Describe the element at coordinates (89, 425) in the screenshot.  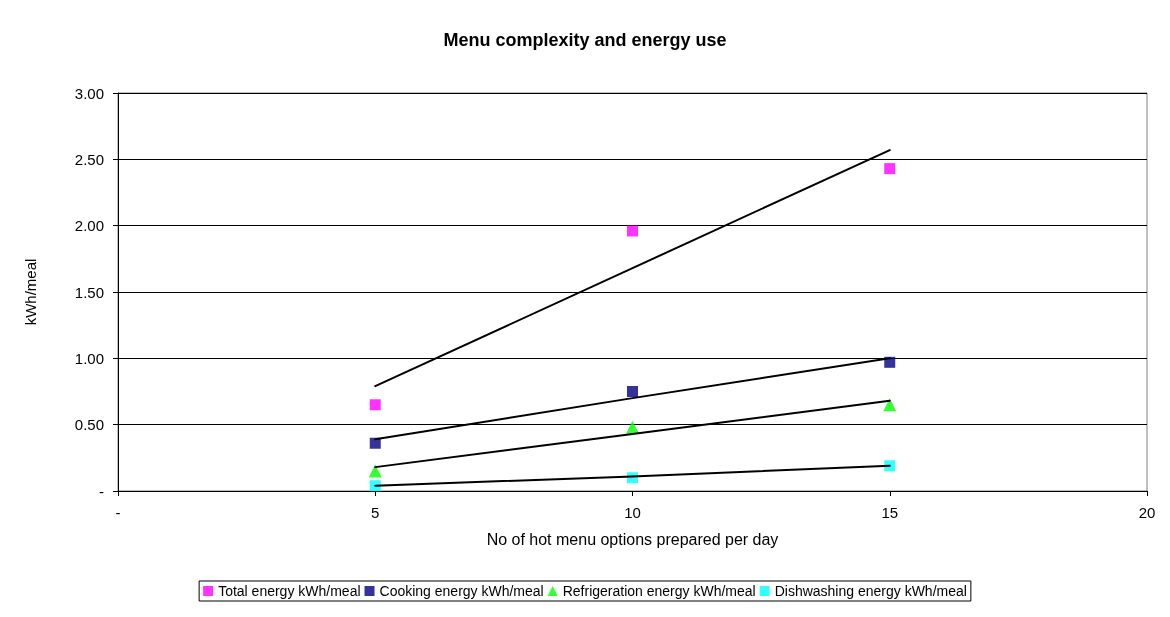
I see `y-tick-label: 0.50` at that location.